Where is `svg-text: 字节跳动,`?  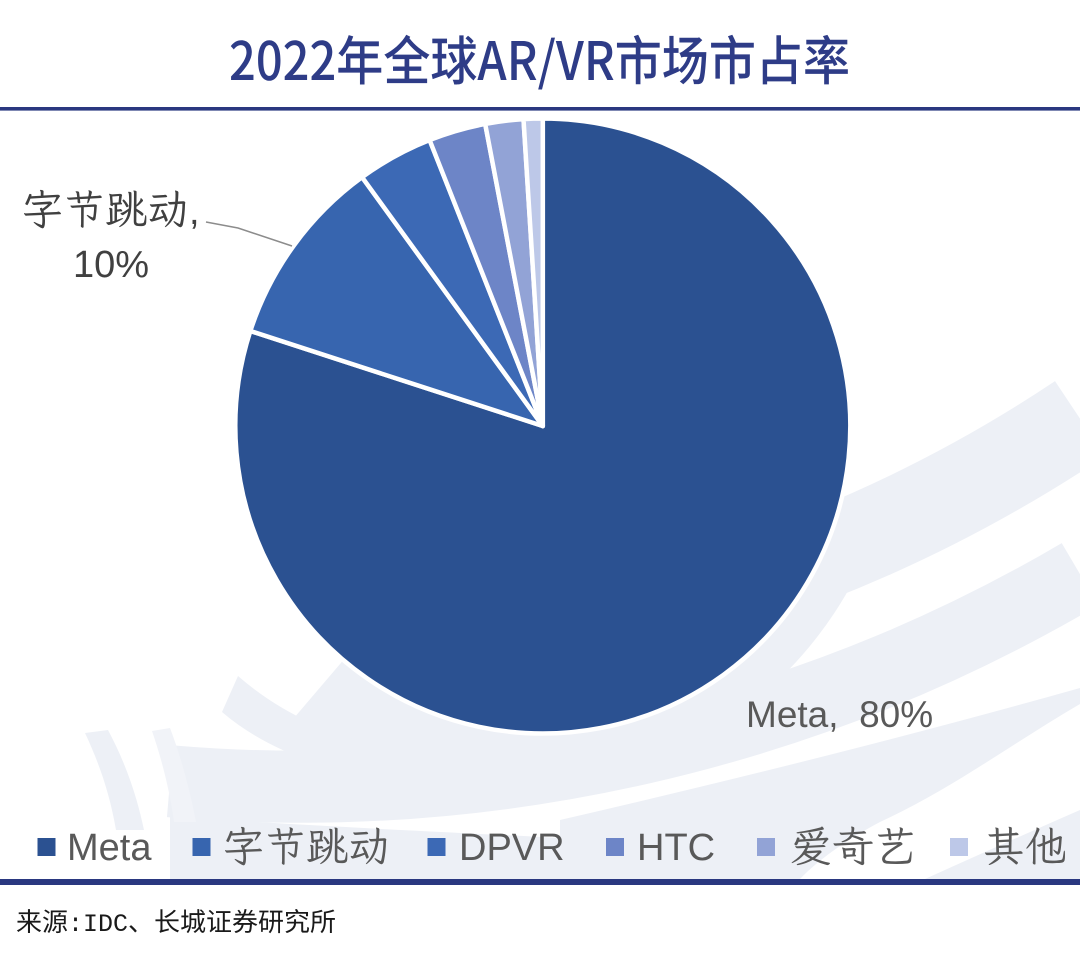 svg-text: 字节跳动, is located at coordinates (110, 208).